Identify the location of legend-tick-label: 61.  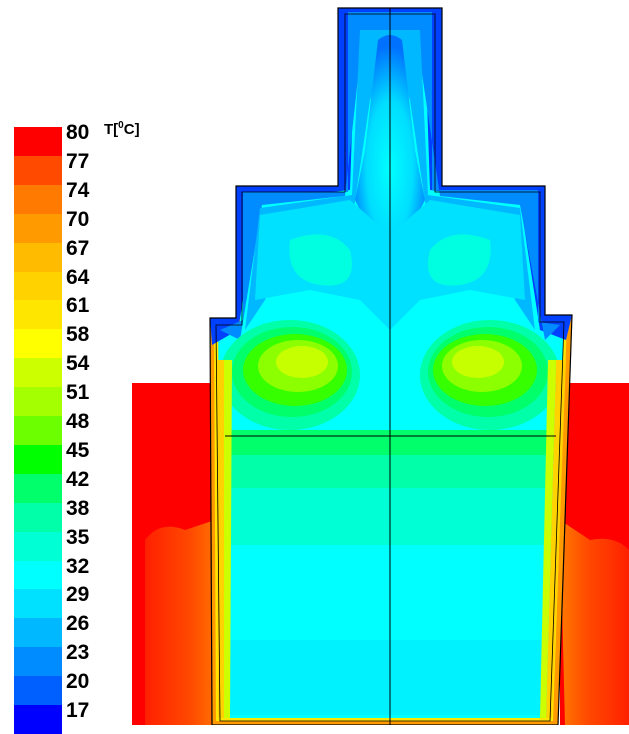
(78, 306).